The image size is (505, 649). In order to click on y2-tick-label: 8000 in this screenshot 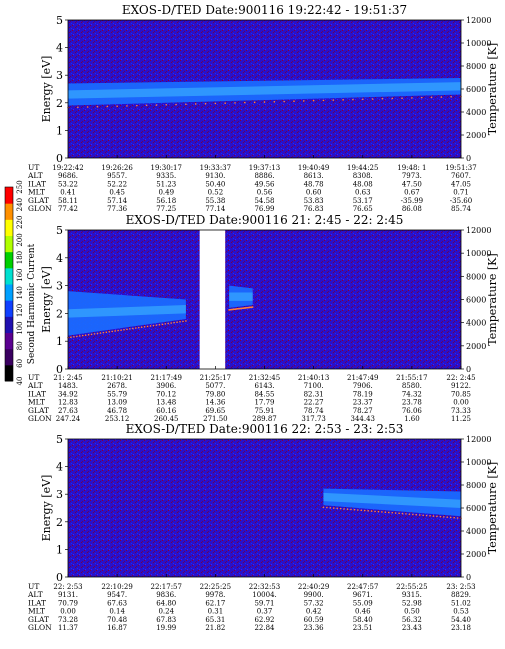, I will do `click(476, 276)`.